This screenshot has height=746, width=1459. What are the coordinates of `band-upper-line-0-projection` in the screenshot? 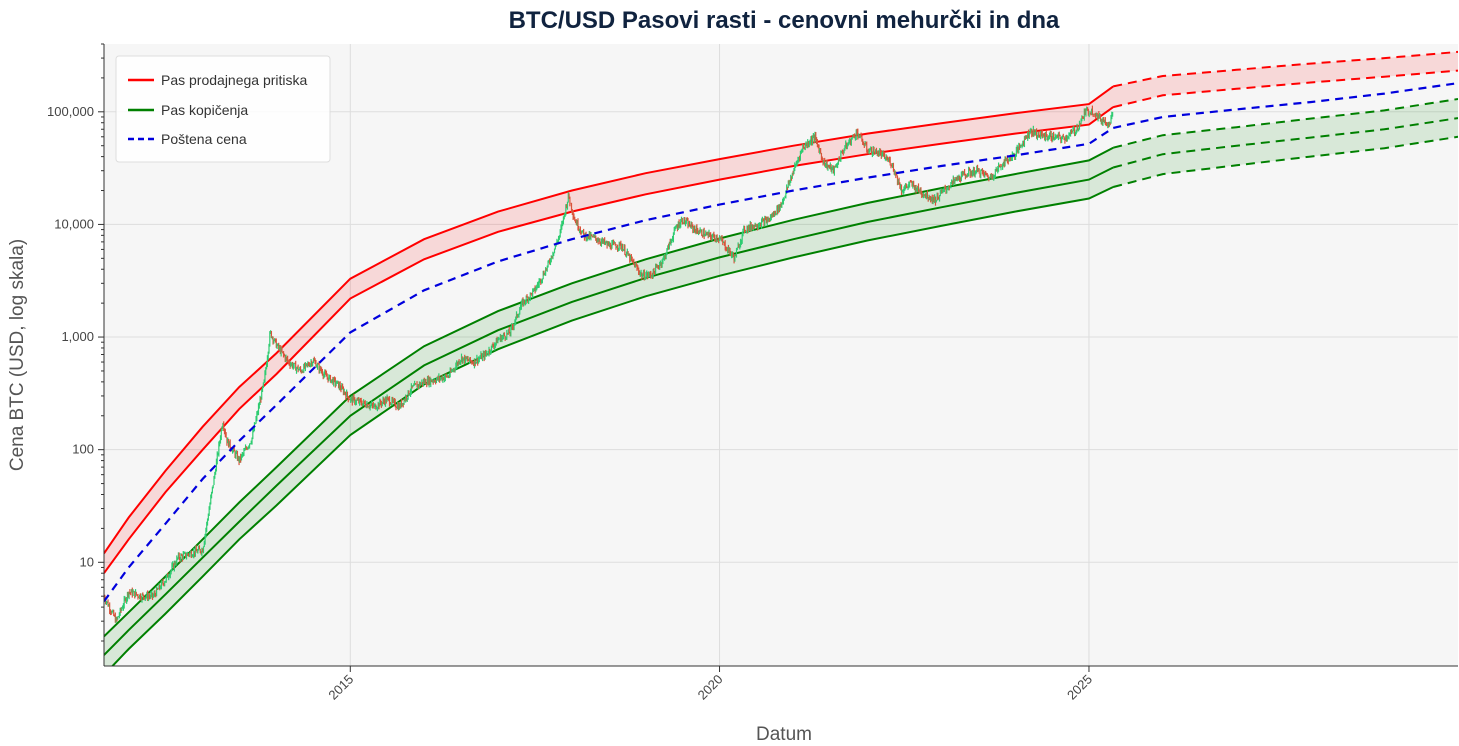 It's located at (1285, 69).